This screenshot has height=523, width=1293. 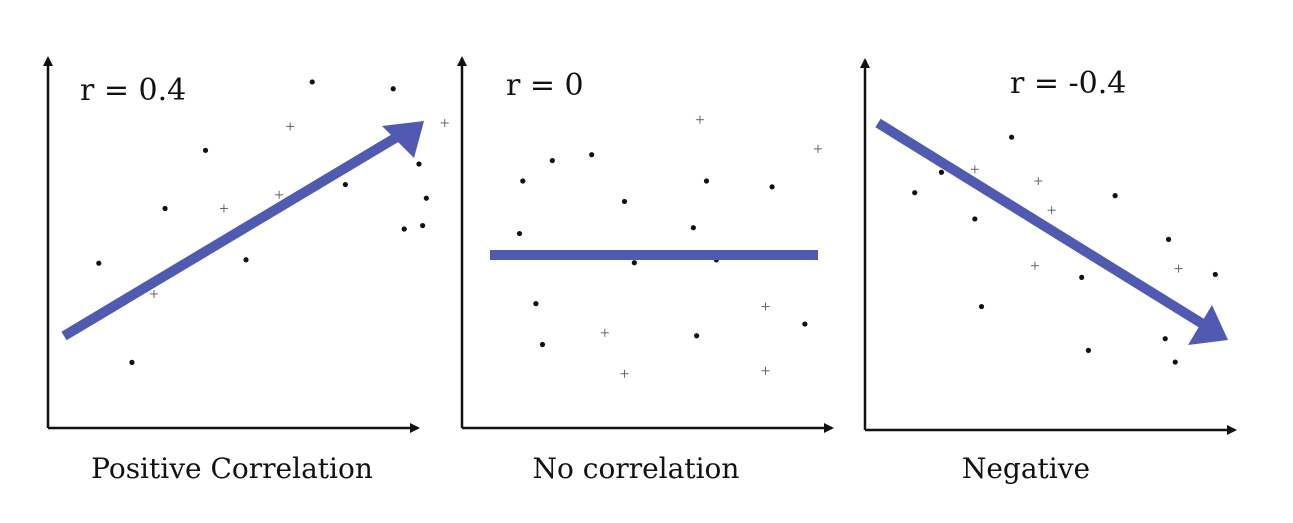 I want to click on correlation-value-label: r = -0.4, so click(x=1068, y=83).